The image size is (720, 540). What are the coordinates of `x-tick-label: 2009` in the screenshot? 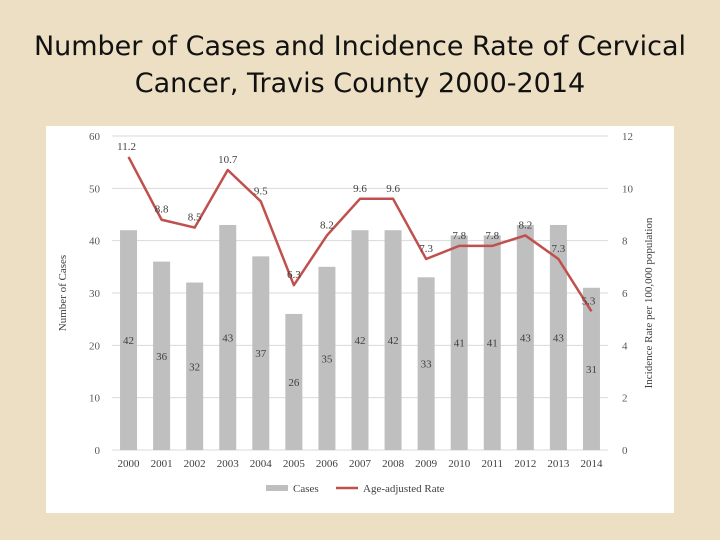 It's located at (426, 464).